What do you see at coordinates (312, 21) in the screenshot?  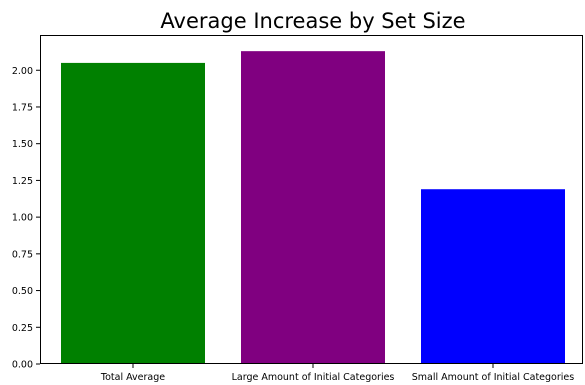 I see `chart-title: Average Increase by Set Size` at bounding box center [312, 21].